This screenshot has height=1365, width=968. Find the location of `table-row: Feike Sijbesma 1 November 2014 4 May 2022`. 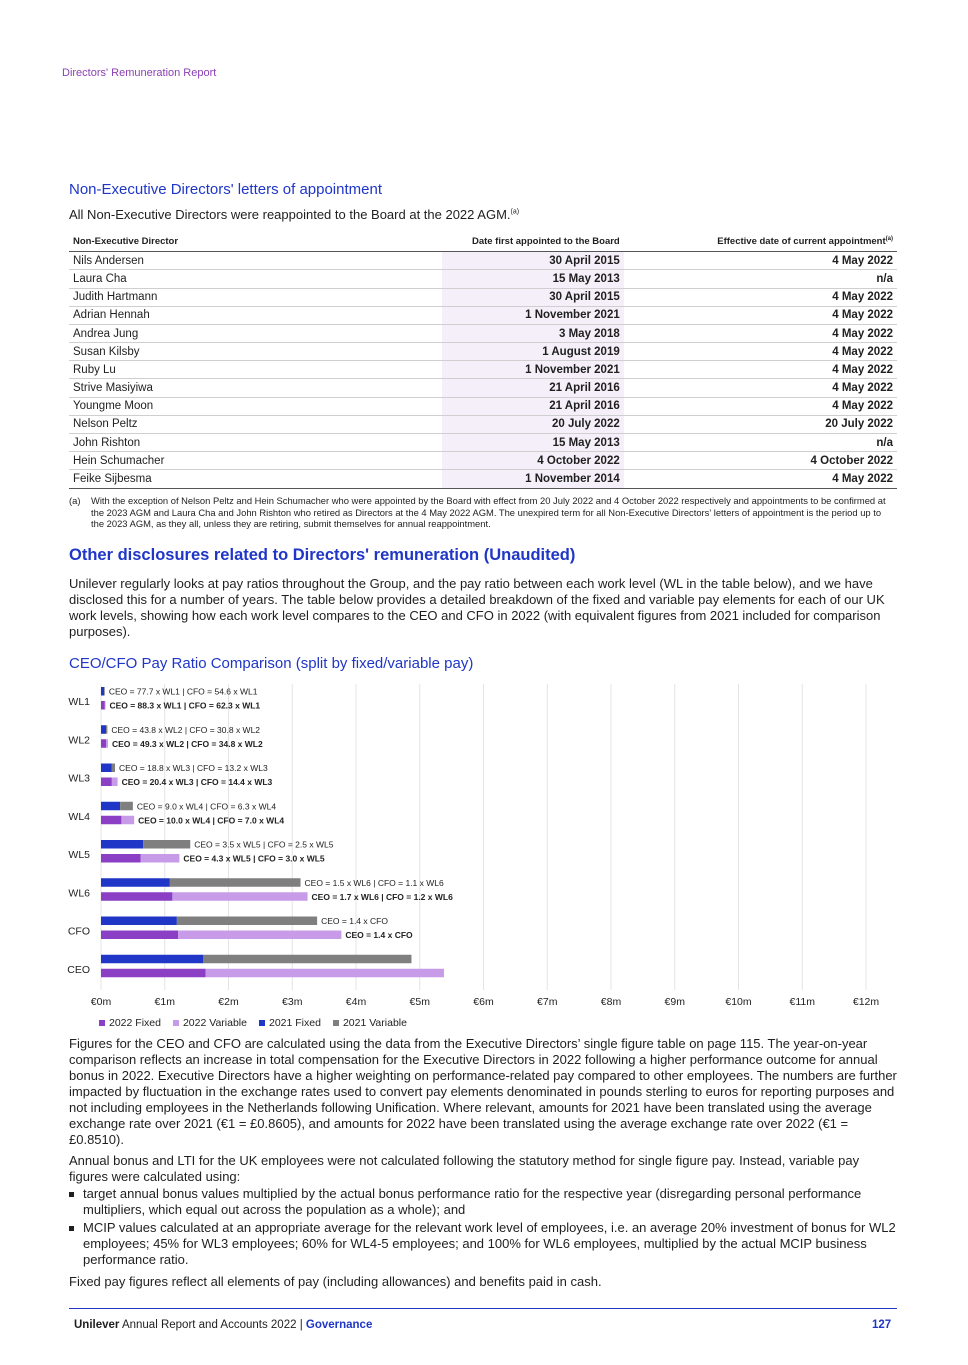

table-row: Feike Sijbesma 1 November 2014 4 May 2022 is located at coordinates (483, 479).